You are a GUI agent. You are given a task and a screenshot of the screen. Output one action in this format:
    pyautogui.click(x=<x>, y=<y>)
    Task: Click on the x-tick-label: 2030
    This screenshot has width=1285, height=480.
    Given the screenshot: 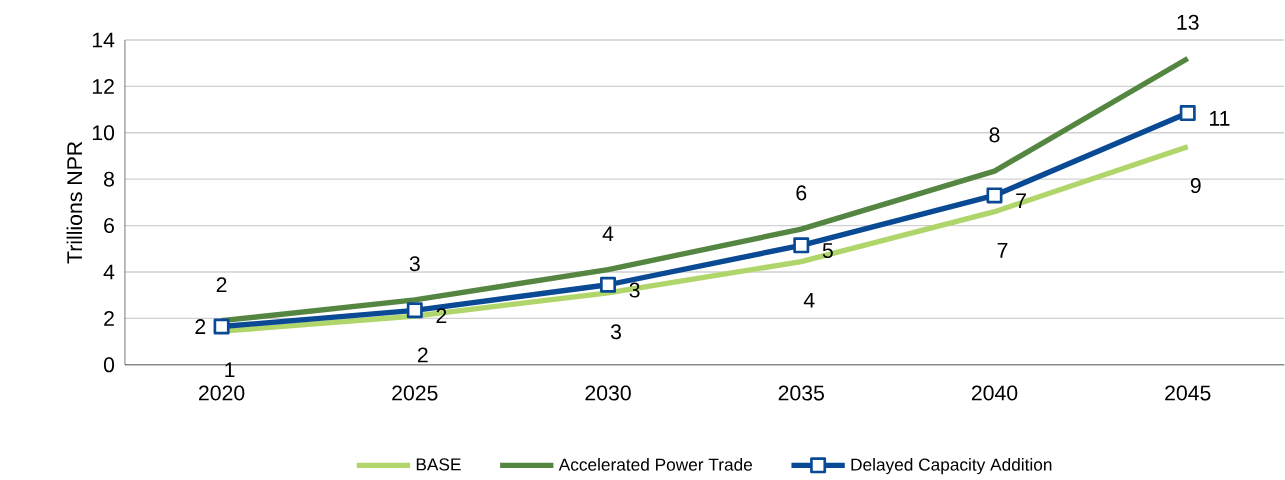 What is the action you would take?
    pyautogui.click(x=608, y=393)
    